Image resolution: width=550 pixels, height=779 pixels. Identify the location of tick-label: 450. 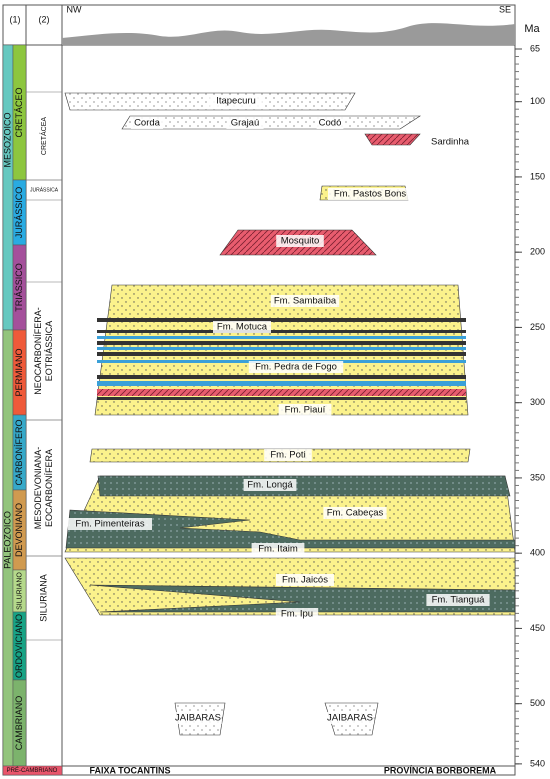
(537, 628).